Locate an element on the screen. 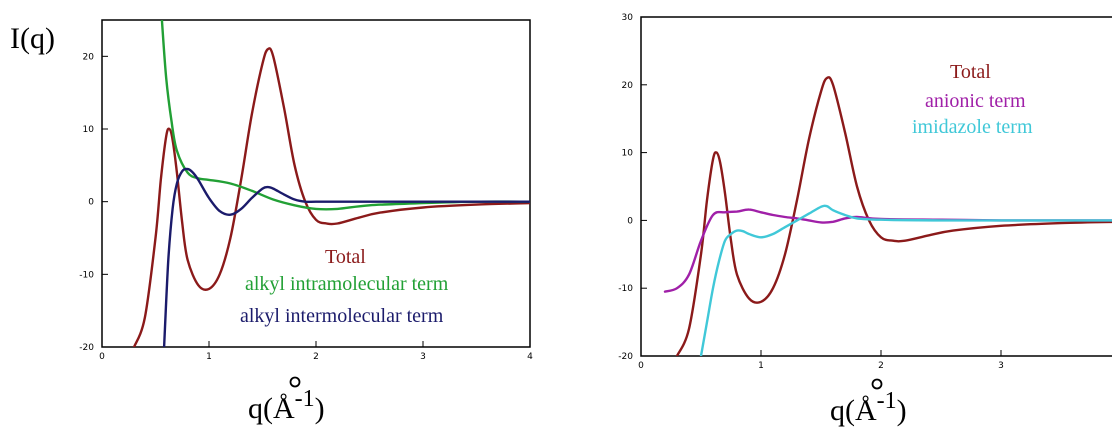  right-y-tick-label: 30 is located at coordinates (628, 18).